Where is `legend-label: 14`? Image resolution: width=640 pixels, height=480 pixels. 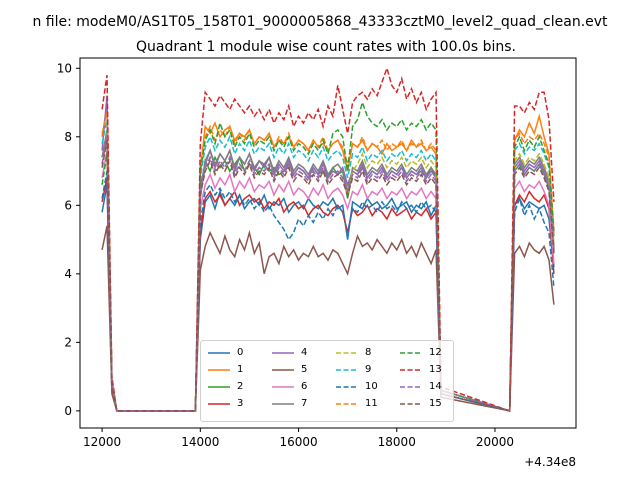
legend-label: 14 is located at coordinates (435, 386).